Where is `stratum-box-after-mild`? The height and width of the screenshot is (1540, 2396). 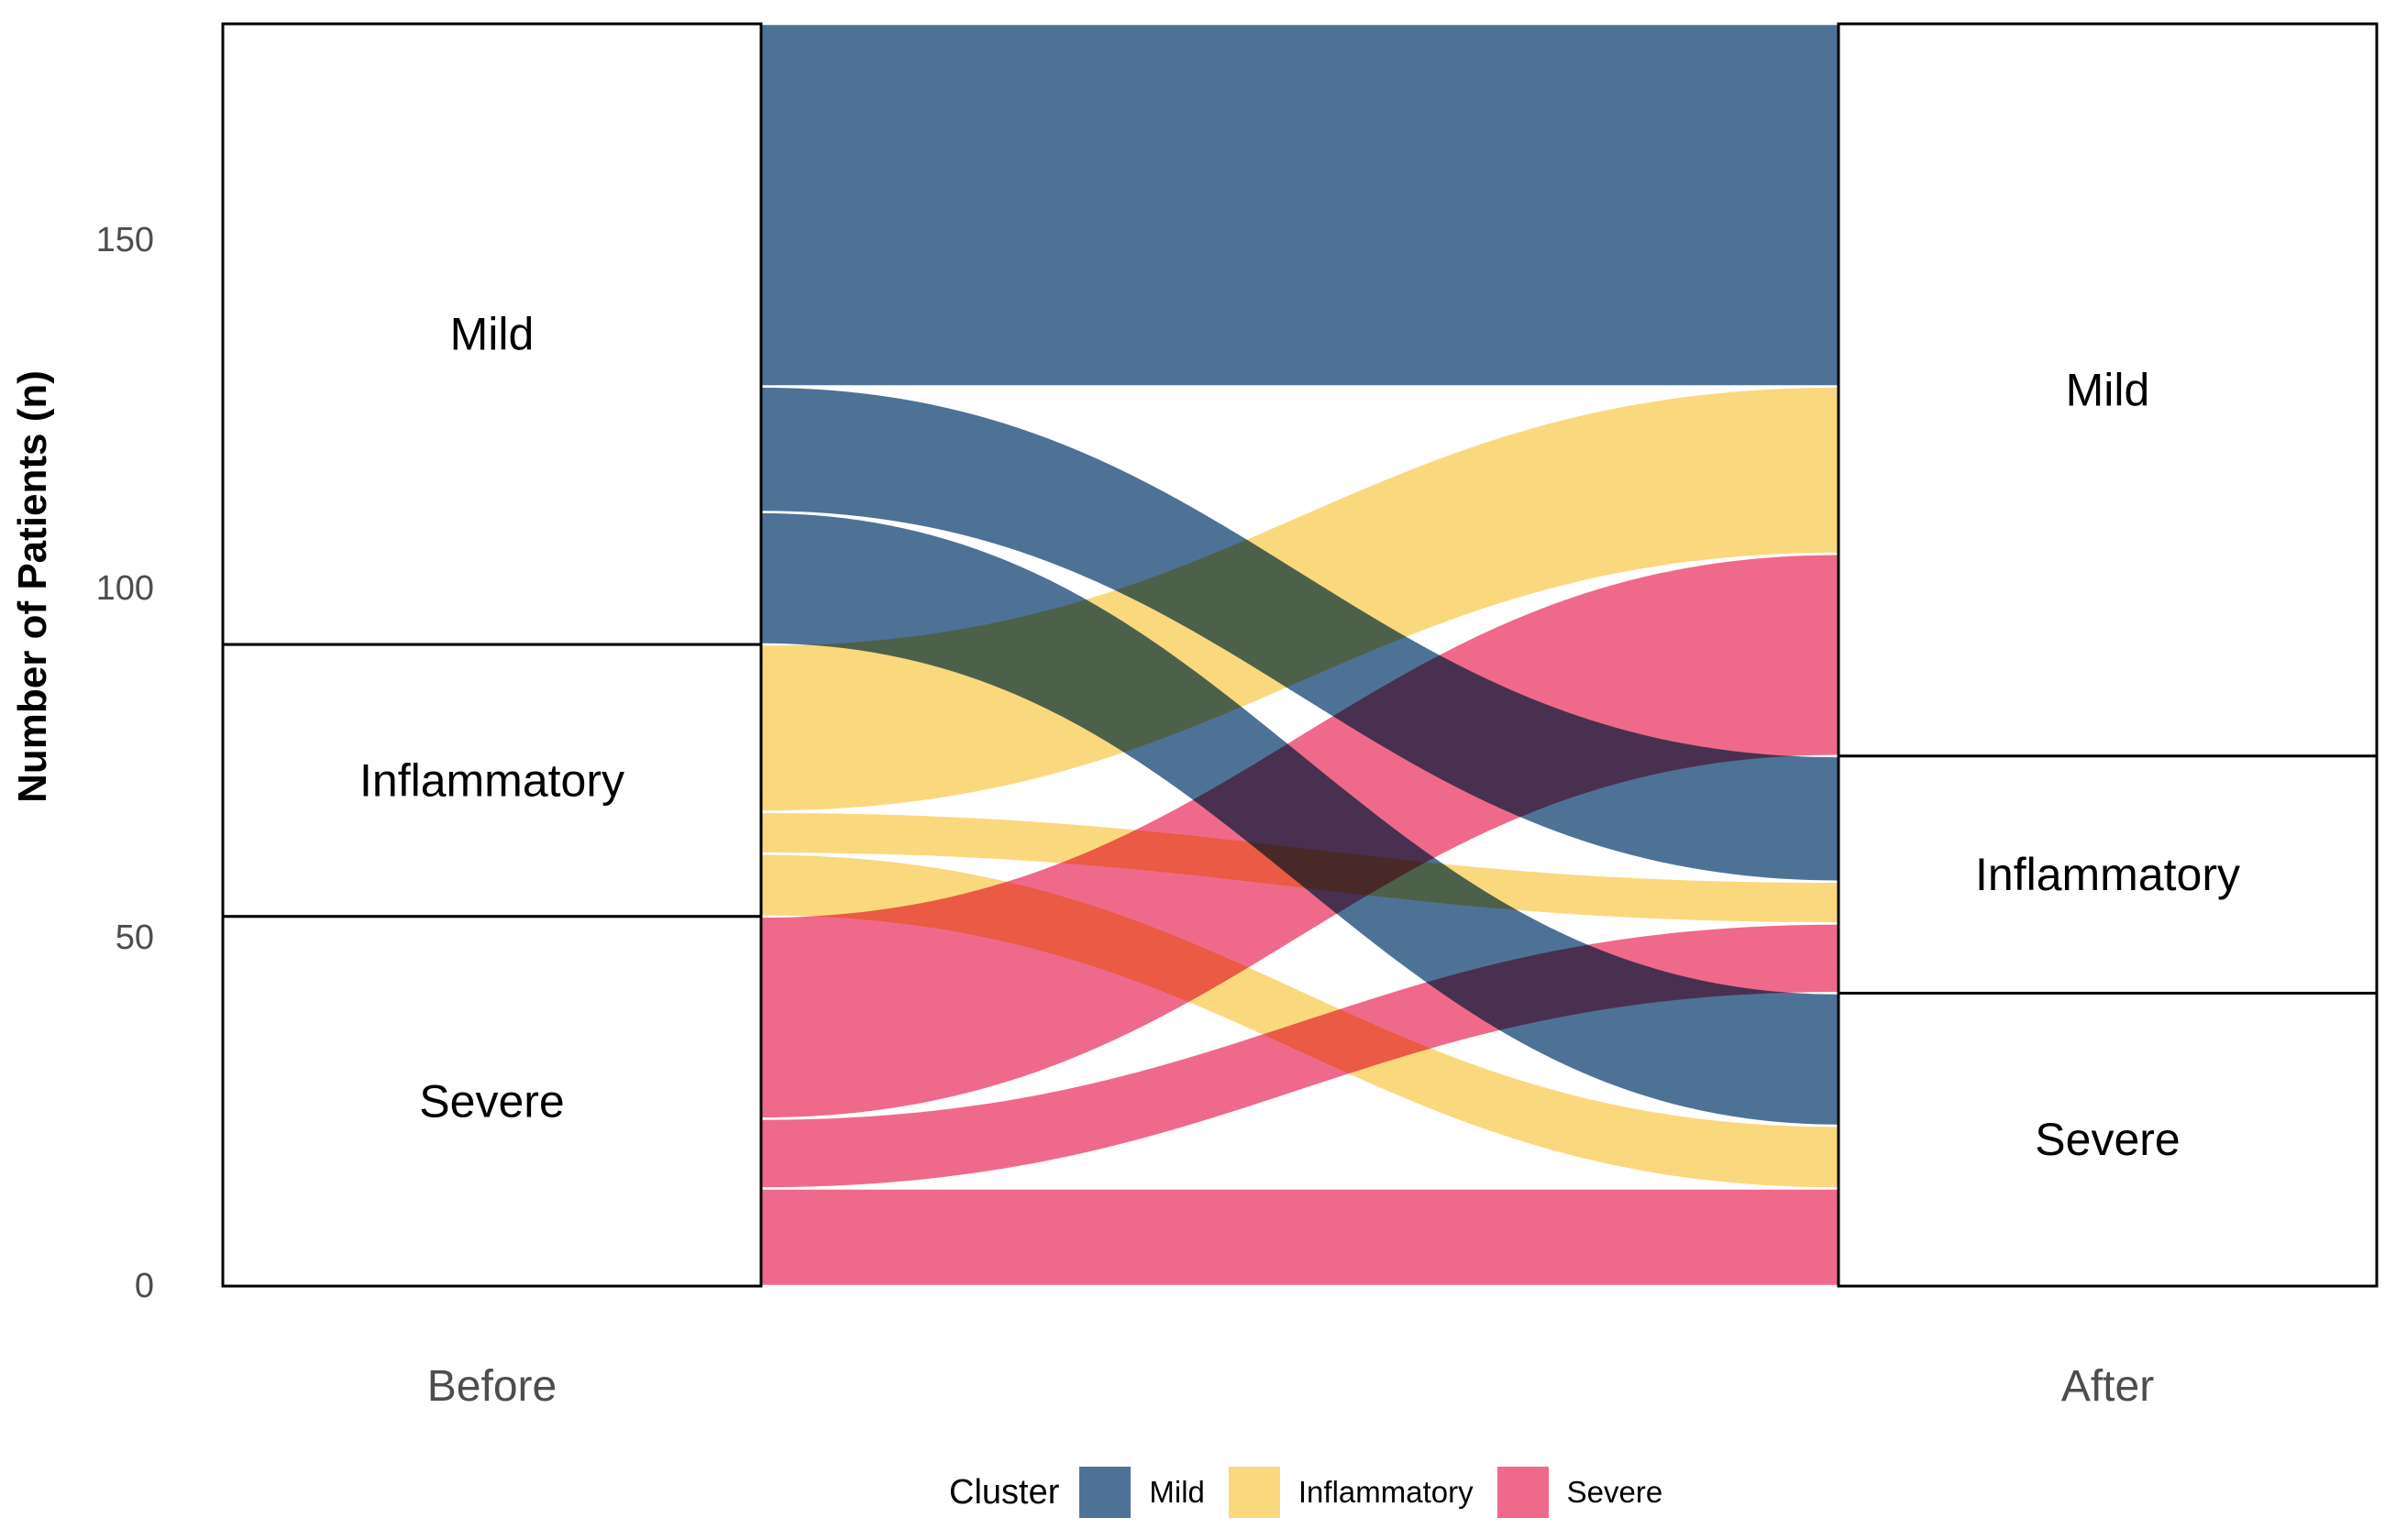 stratum-box-after-mild is located at coordinates (2108, 390).